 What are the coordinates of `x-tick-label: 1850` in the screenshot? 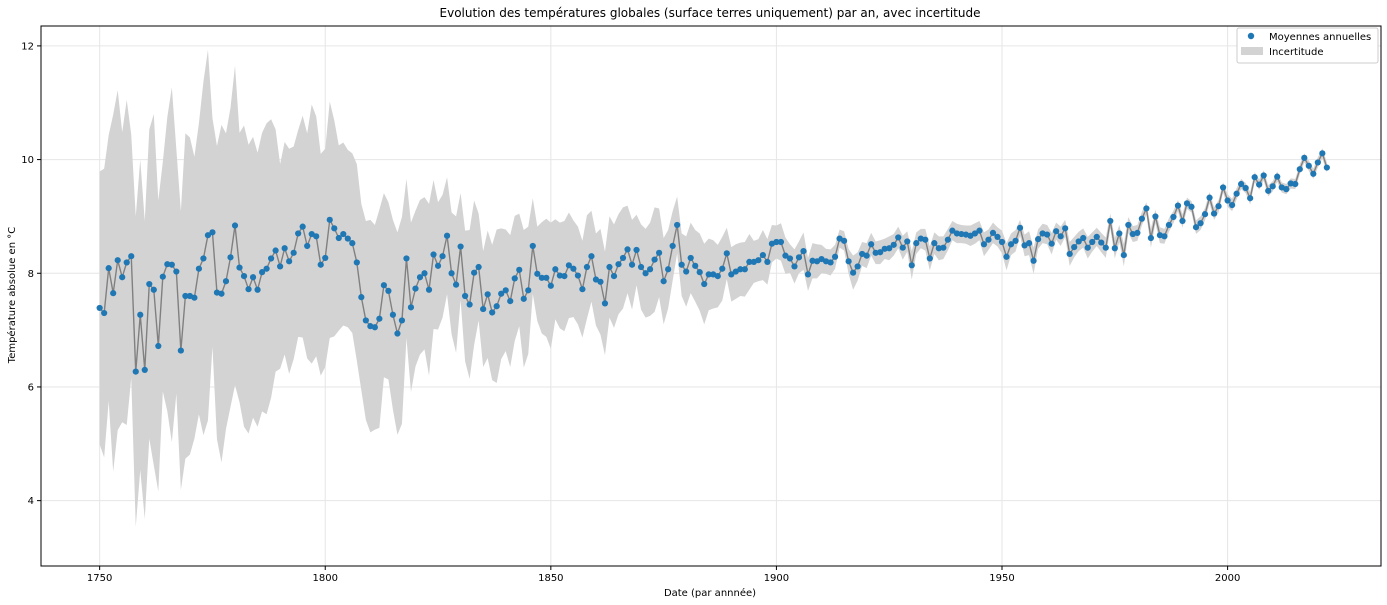 It's located at (550, 578).